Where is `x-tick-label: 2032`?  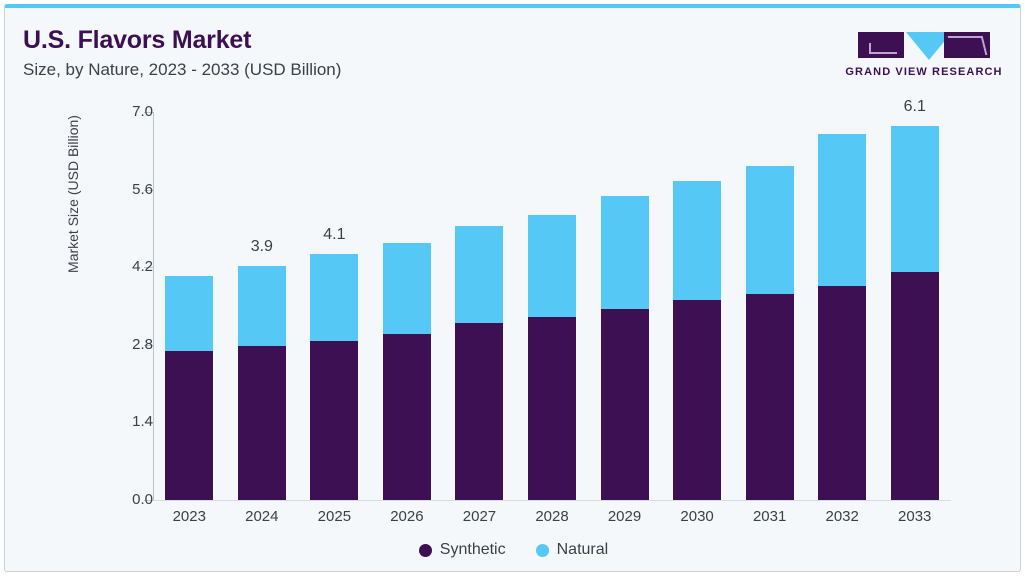
x-tick-label: 2032 is located at coordinates (842, 516).